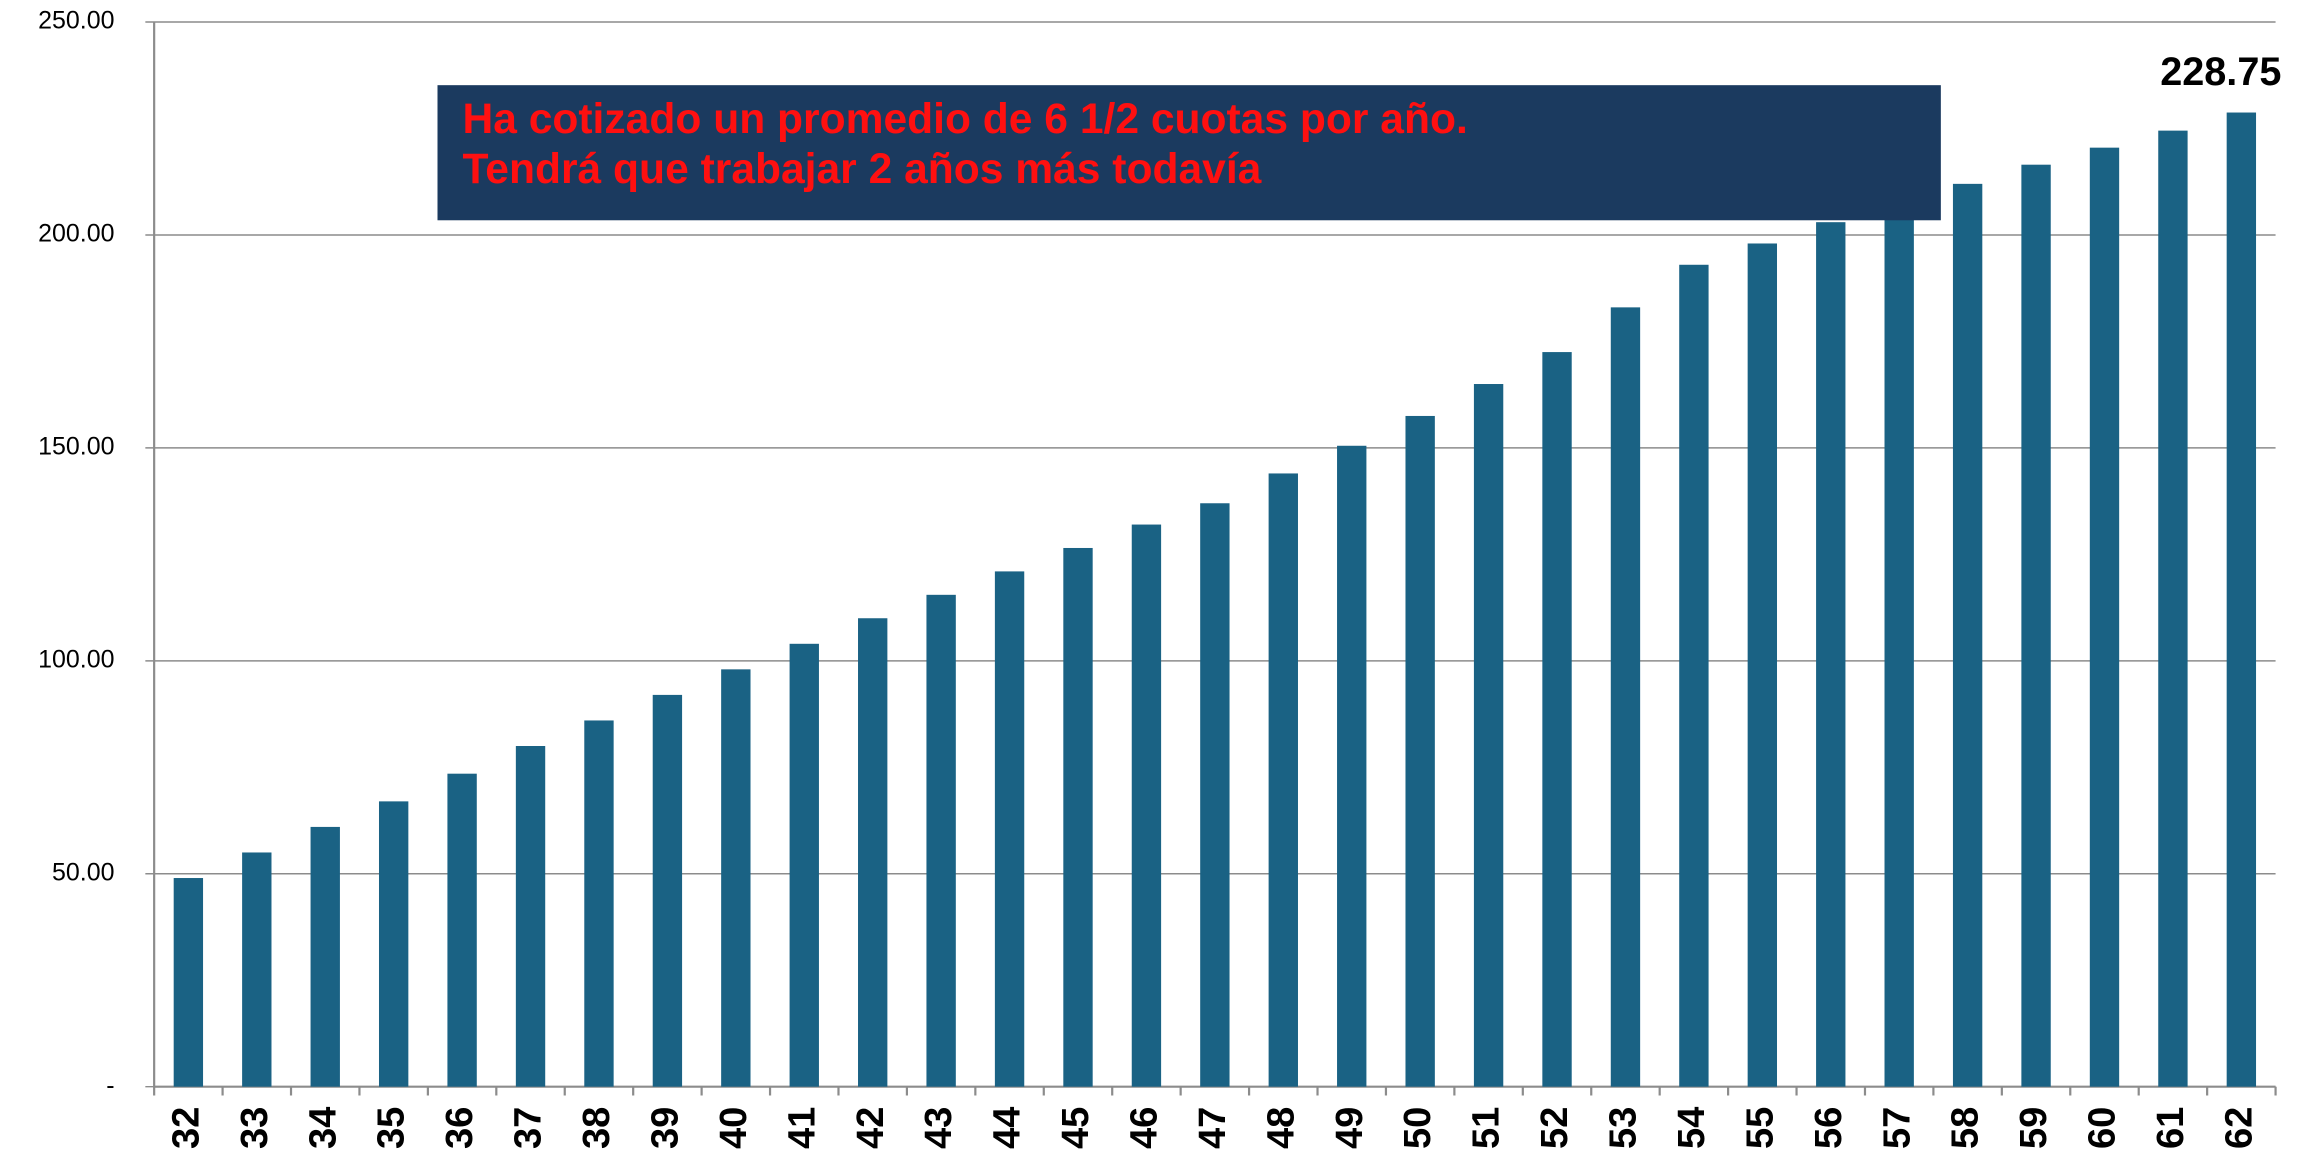 The image size is (2302, 1166). I want to click on x-tick-label: 42, so click(870, 1128).